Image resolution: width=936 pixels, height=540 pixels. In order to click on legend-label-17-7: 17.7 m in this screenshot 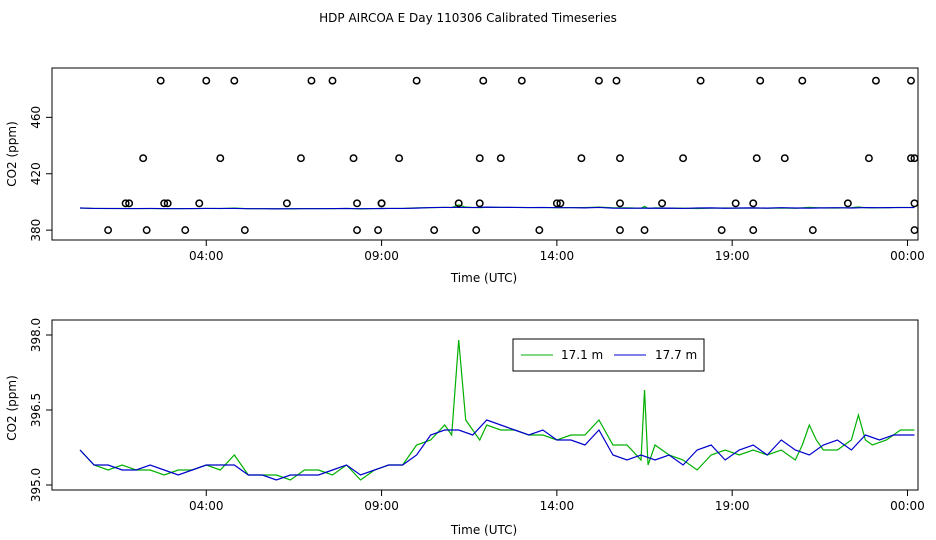, I will do `click(676, 355)`.